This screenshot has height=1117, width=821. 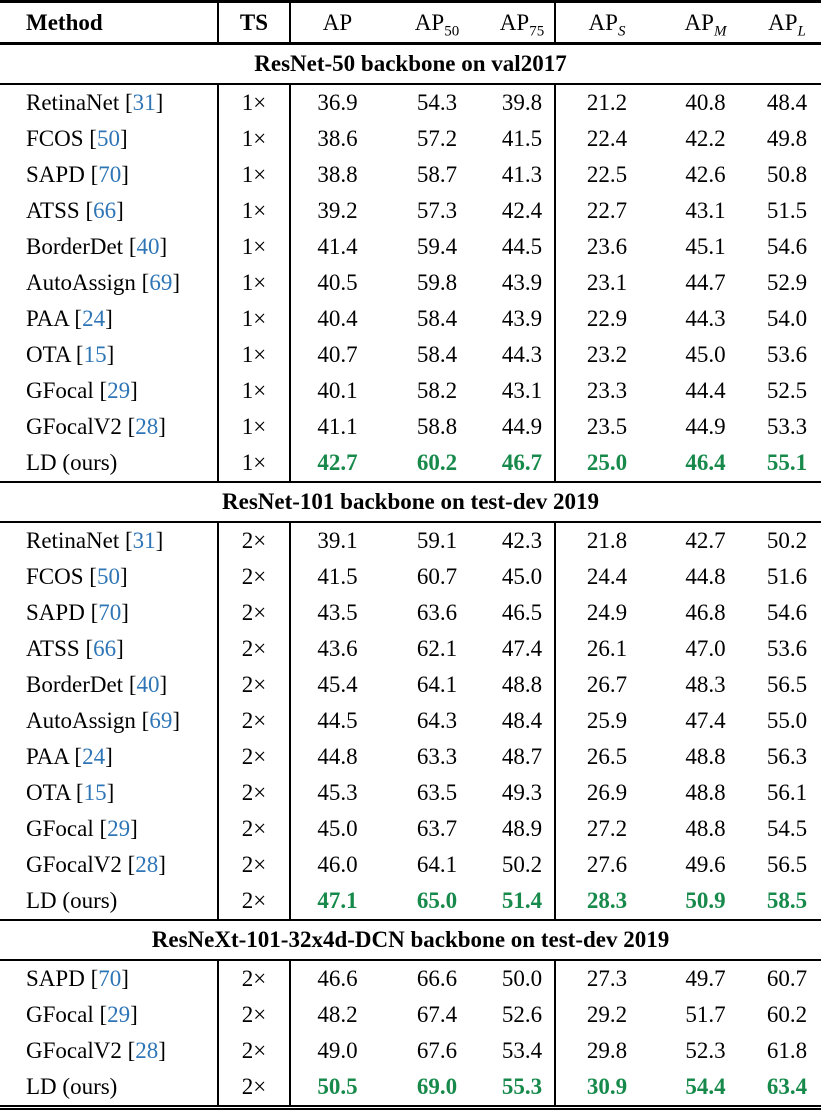 I want to click on value-cell-ap-l: 60.2, so click(x=787, y=1014).